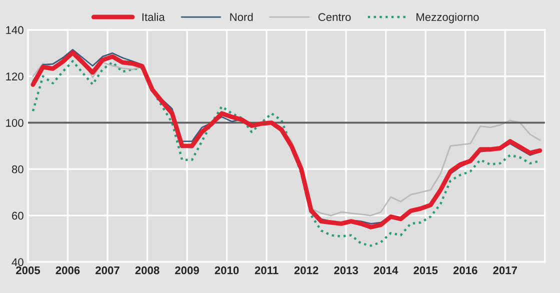  I want to click on x-tick-label: 2016, so click(465, 270).